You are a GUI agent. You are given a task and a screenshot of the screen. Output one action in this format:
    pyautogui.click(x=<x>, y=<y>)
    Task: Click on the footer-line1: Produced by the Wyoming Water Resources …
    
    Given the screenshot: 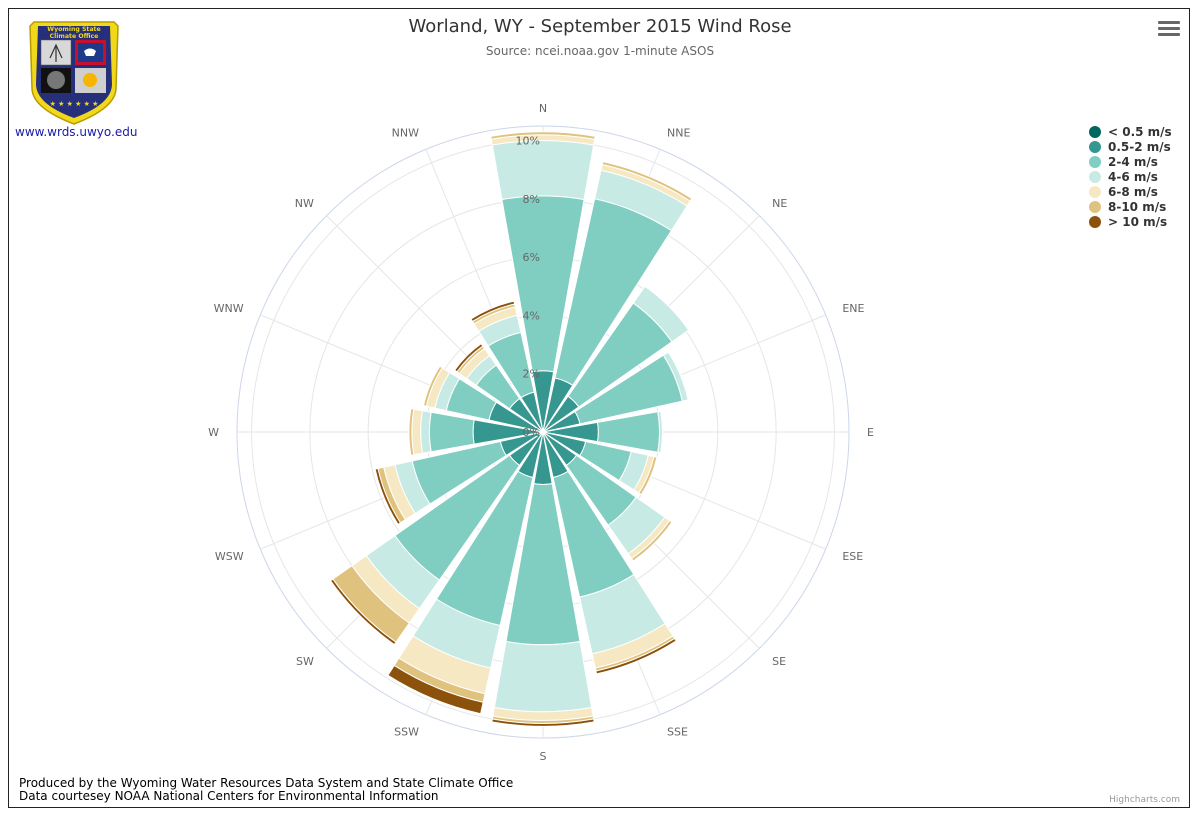 What is the action you would take?
    pyautogui.click(x=266, y=783)
    